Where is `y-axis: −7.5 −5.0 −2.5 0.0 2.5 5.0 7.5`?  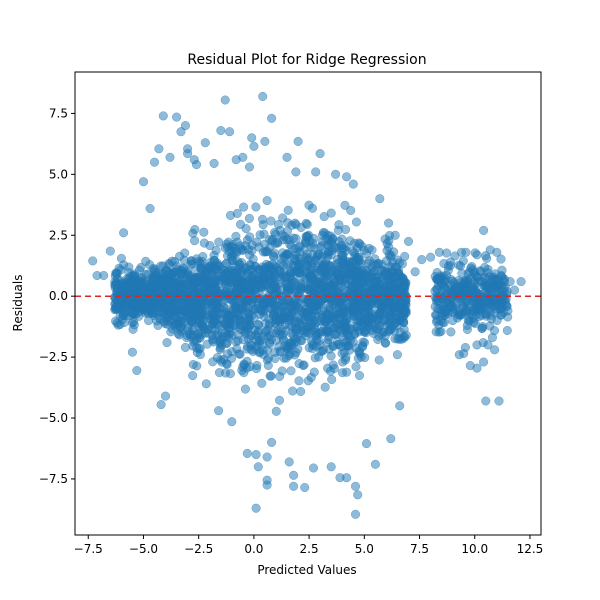
y-axis: −7.5 −5.0 −2.5 0.0 2.5 5.0 7.5 is located at coordinates (57, 296).